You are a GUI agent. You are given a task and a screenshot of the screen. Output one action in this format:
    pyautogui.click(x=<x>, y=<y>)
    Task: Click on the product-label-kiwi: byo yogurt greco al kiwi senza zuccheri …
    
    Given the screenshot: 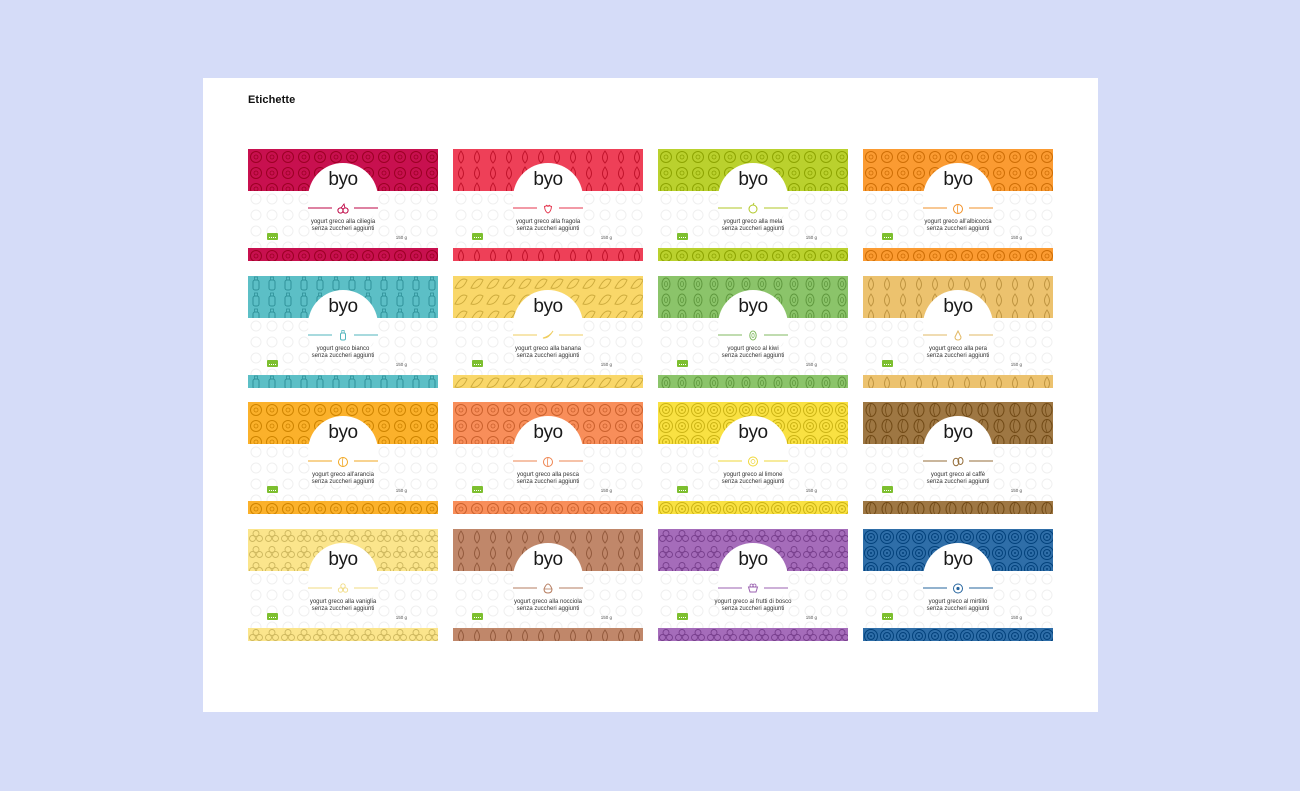 What is the action you would take?
    pyautogui.click(x=753, y=332)
    